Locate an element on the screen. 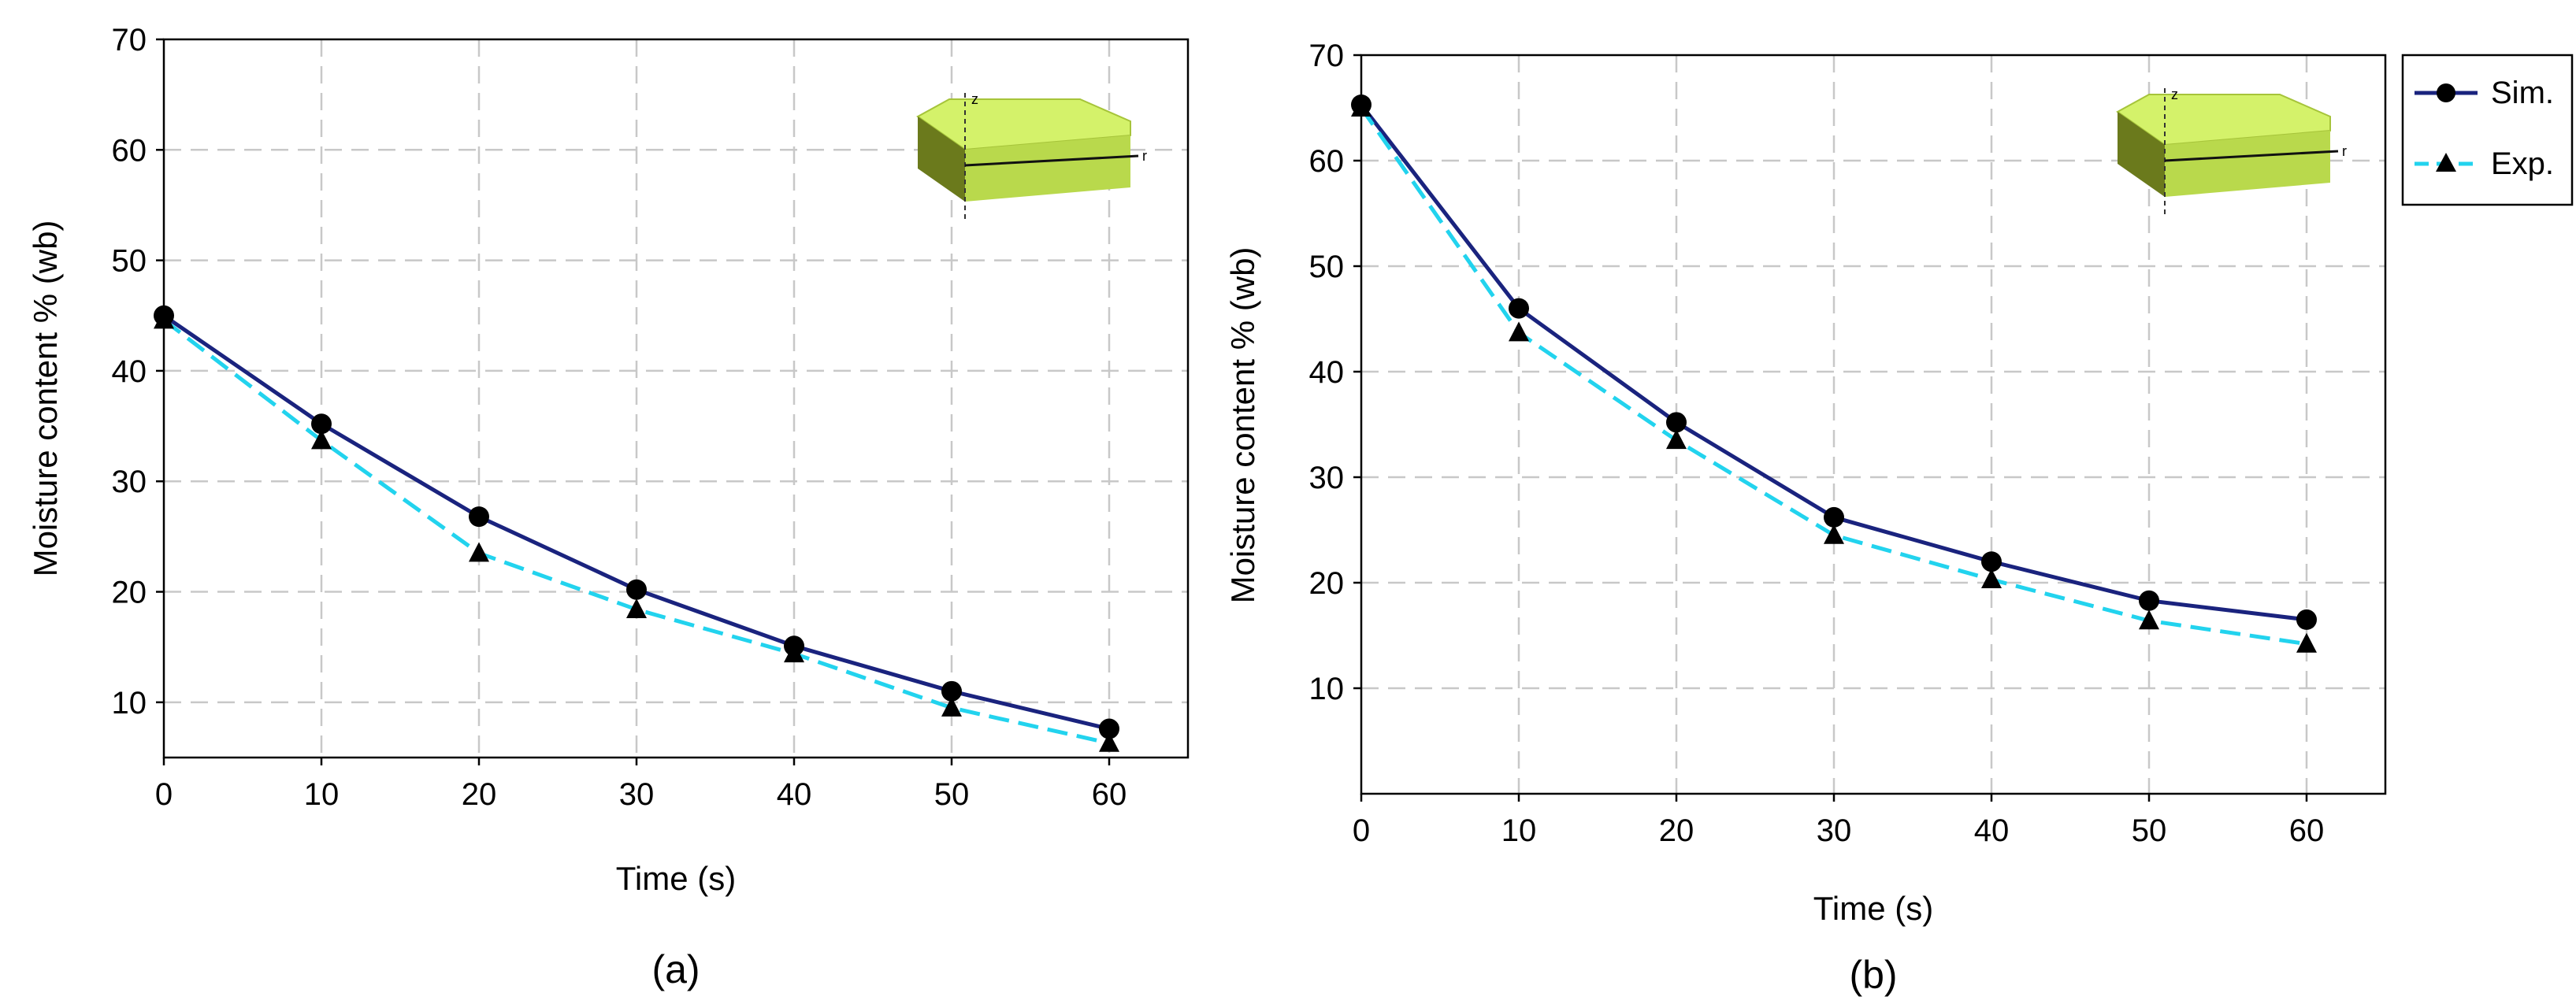 This screenshot has height=1004, width=2576. panel-a-y-tick-label: 30 is located at coordinates (129, 482).